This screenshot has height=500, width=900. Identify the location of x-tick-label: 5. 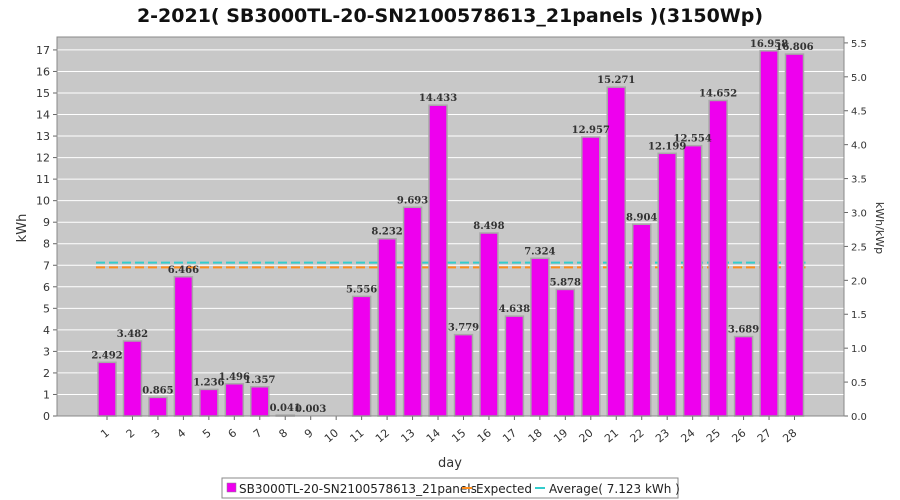
(207, 433).